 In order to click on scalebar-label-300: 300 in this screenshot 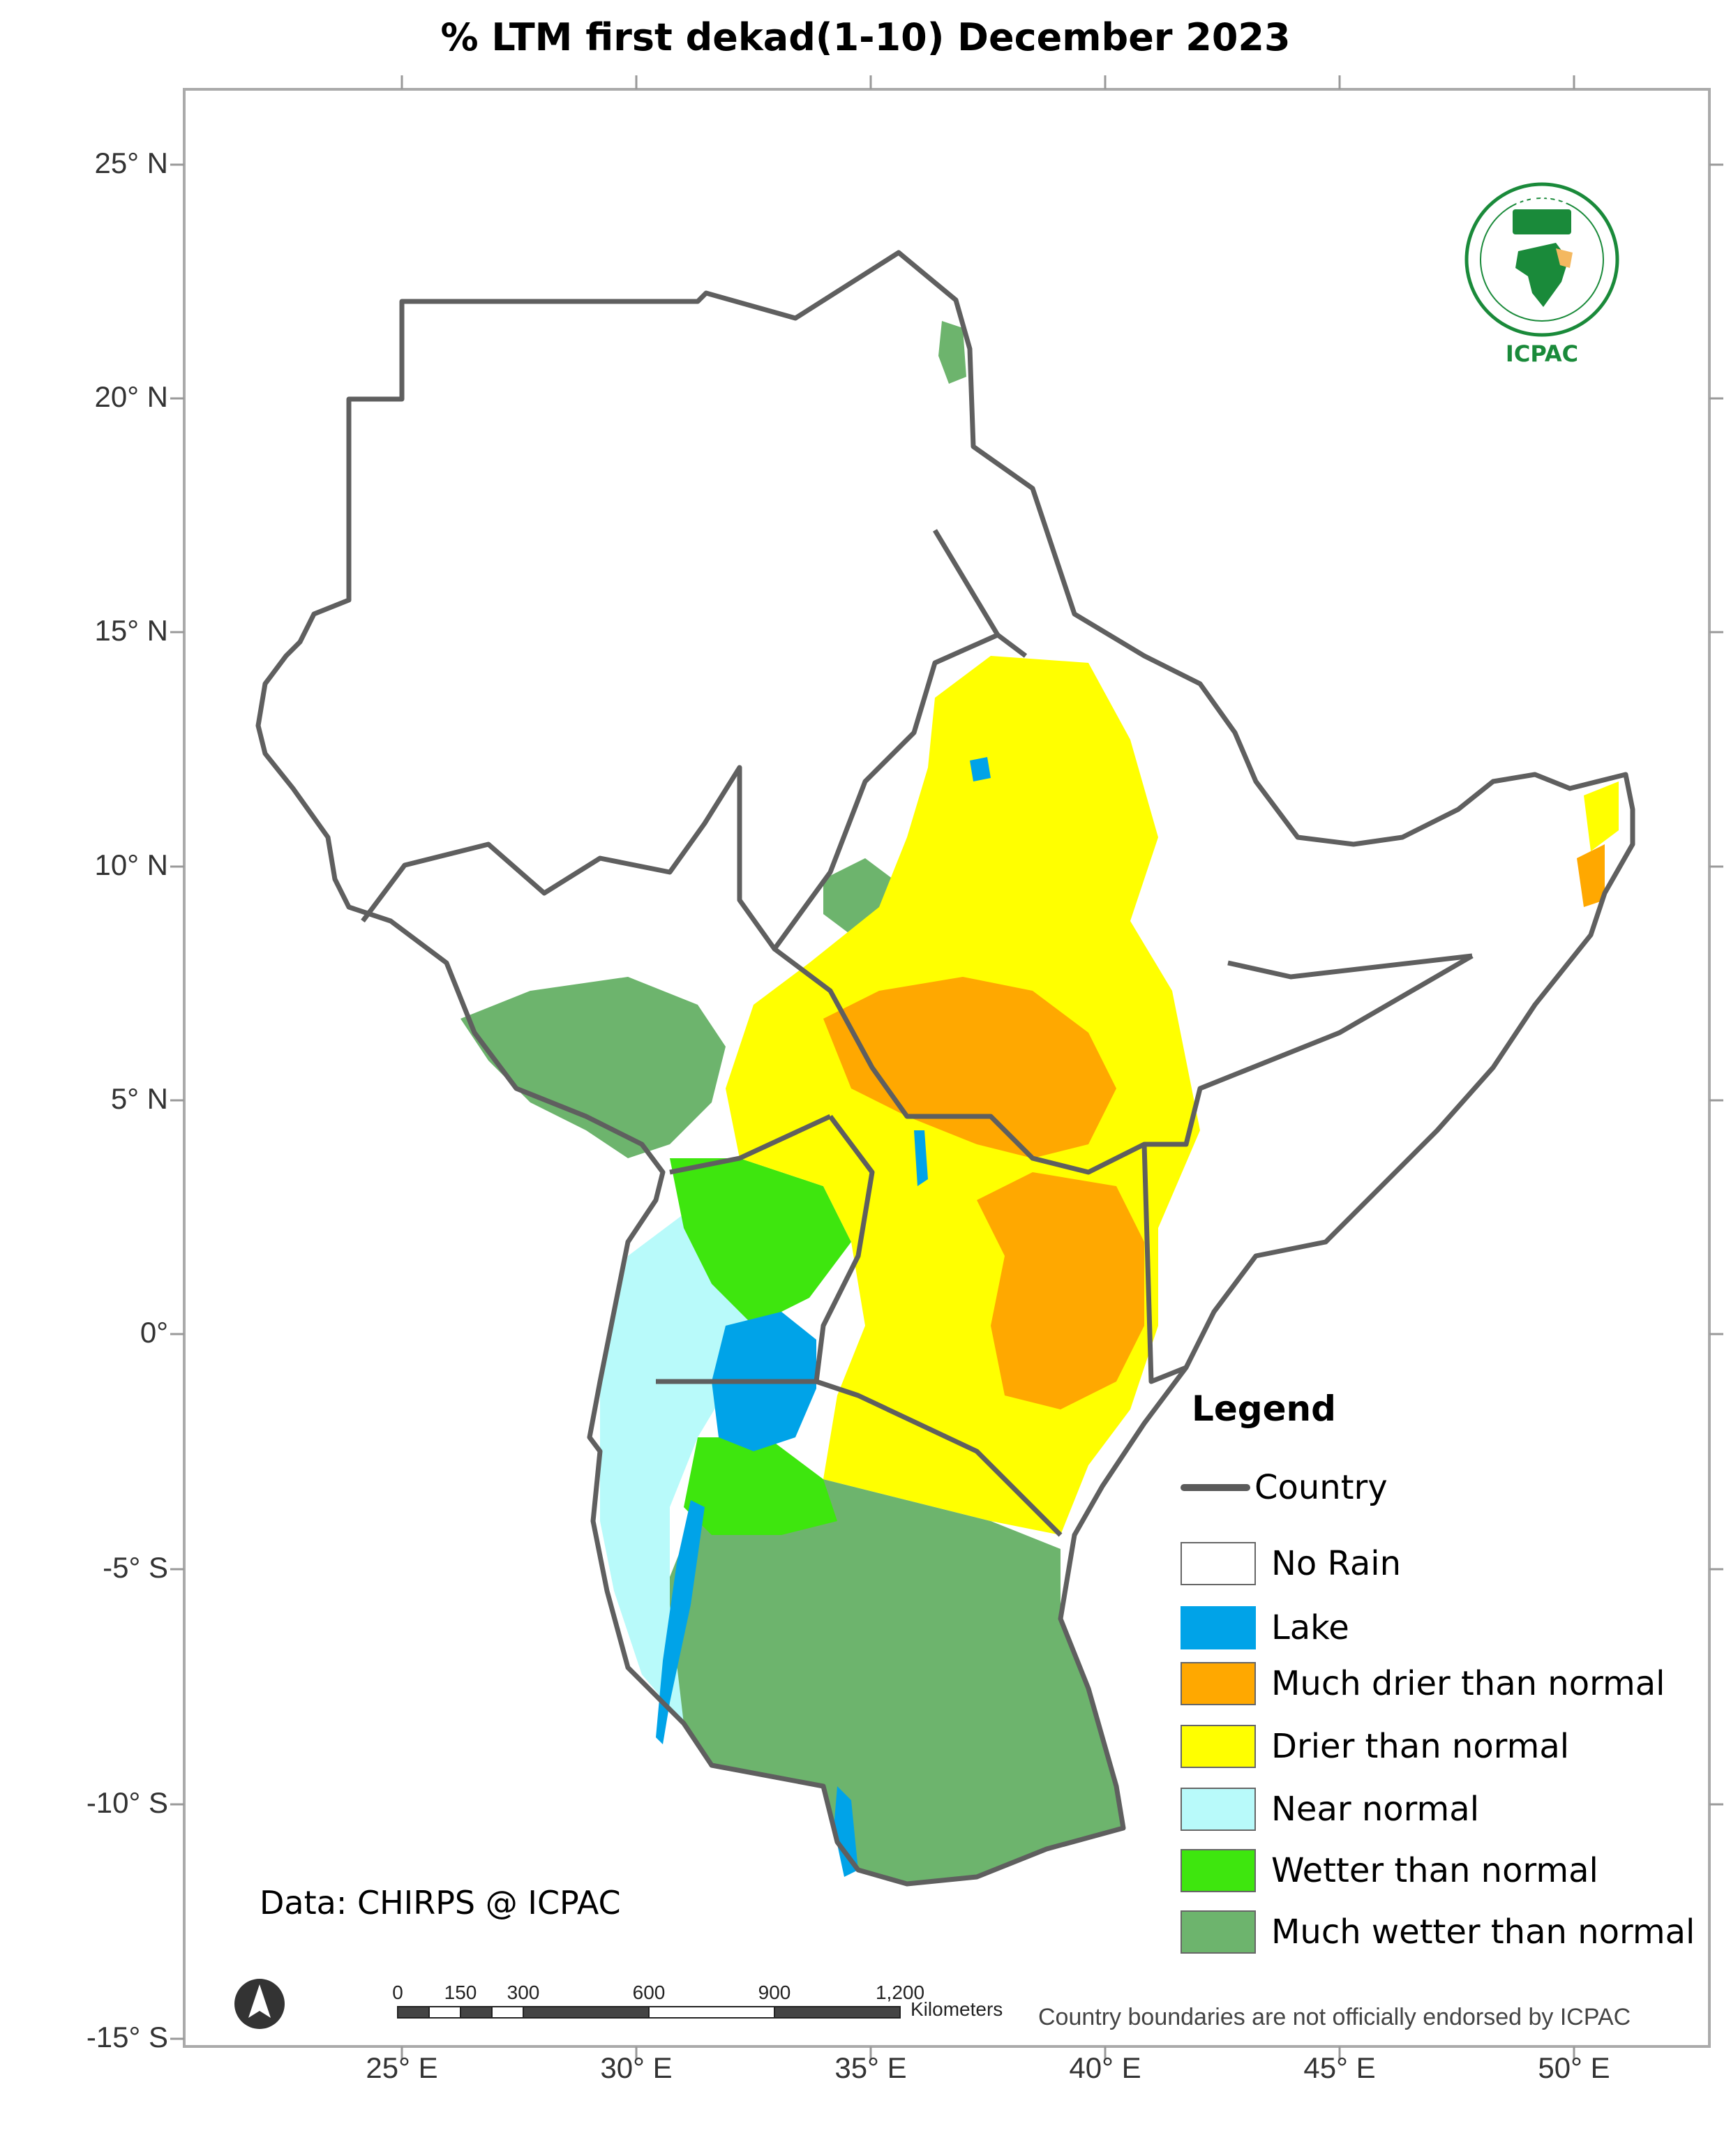, I will do `click(523, 1992)`.